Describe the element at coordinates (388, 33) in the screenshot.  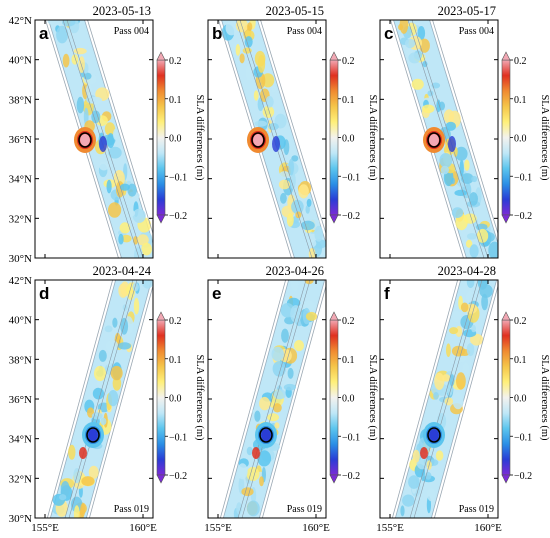
I see `panel-letter: c` at that location.